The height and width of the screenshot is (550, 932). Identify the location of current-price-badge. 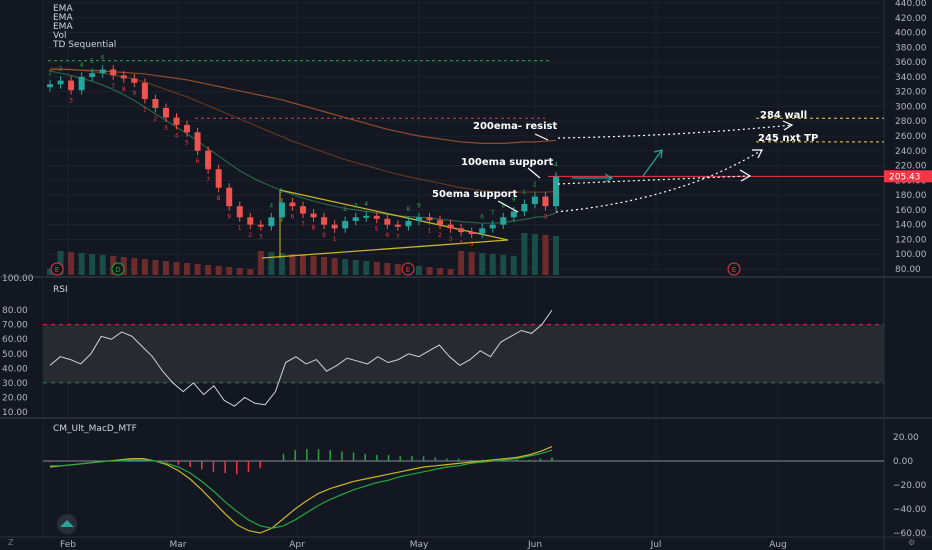
(908, 176).